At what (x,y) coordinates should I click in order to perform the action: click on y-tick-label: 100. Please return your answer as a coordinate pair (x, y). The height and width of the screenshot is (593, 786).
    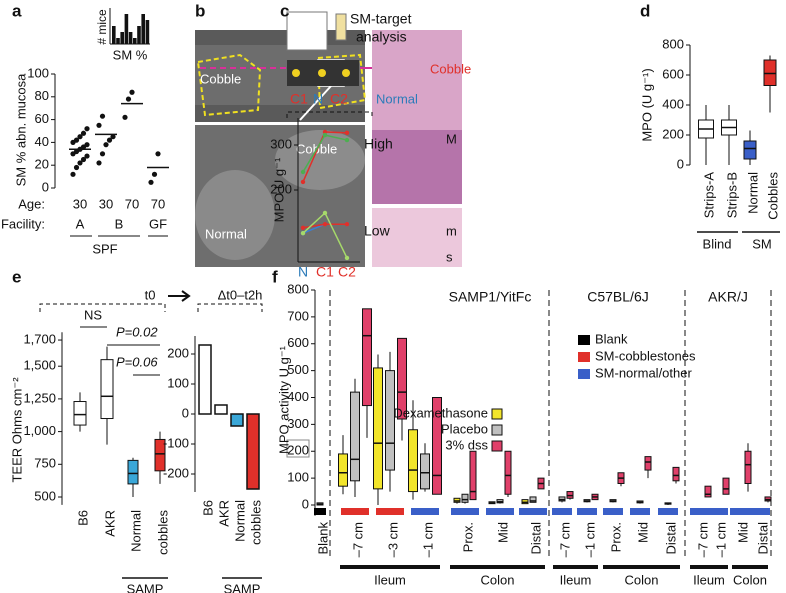
    Looking at the image, I should click on (38, 72).